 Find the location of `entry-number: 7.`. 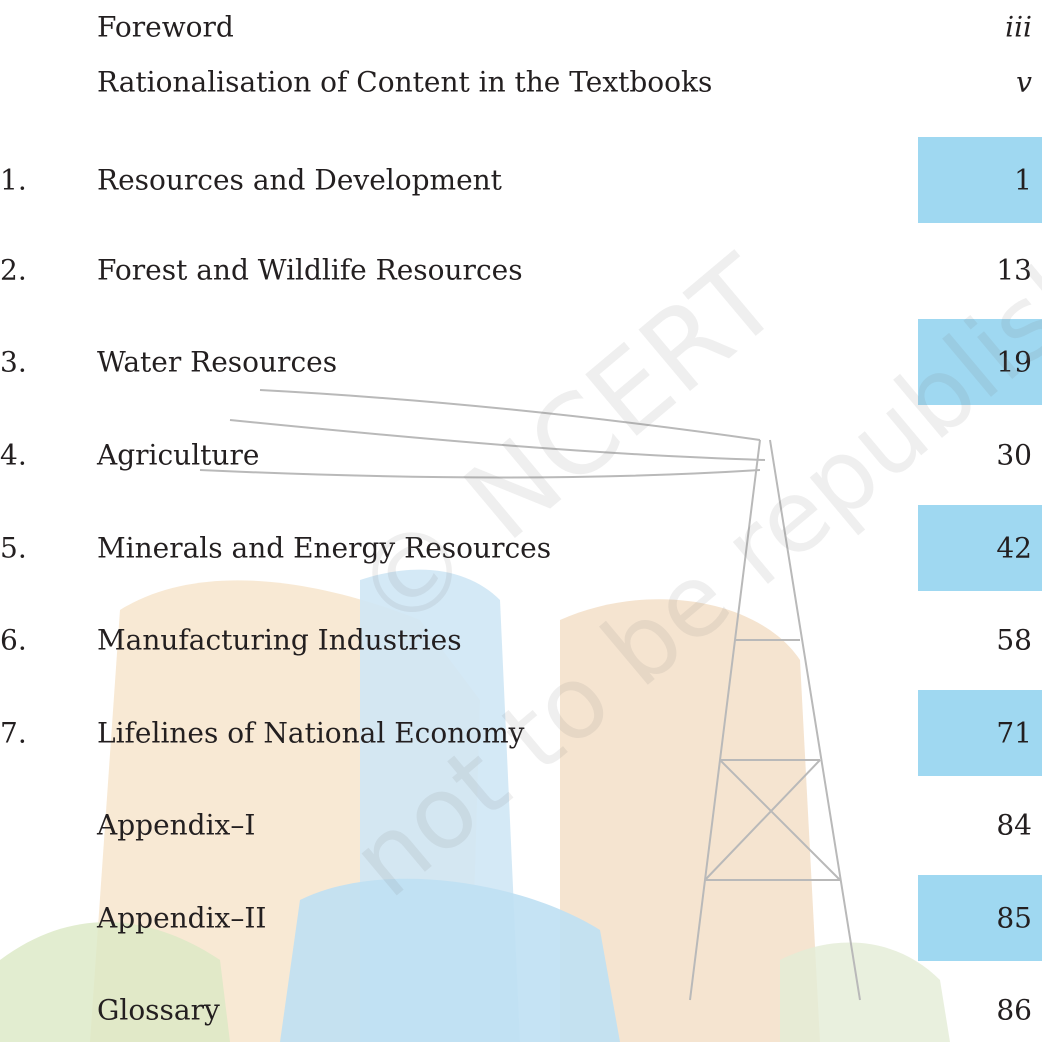

entry-number: 7. is located at coordinates (13, 733).